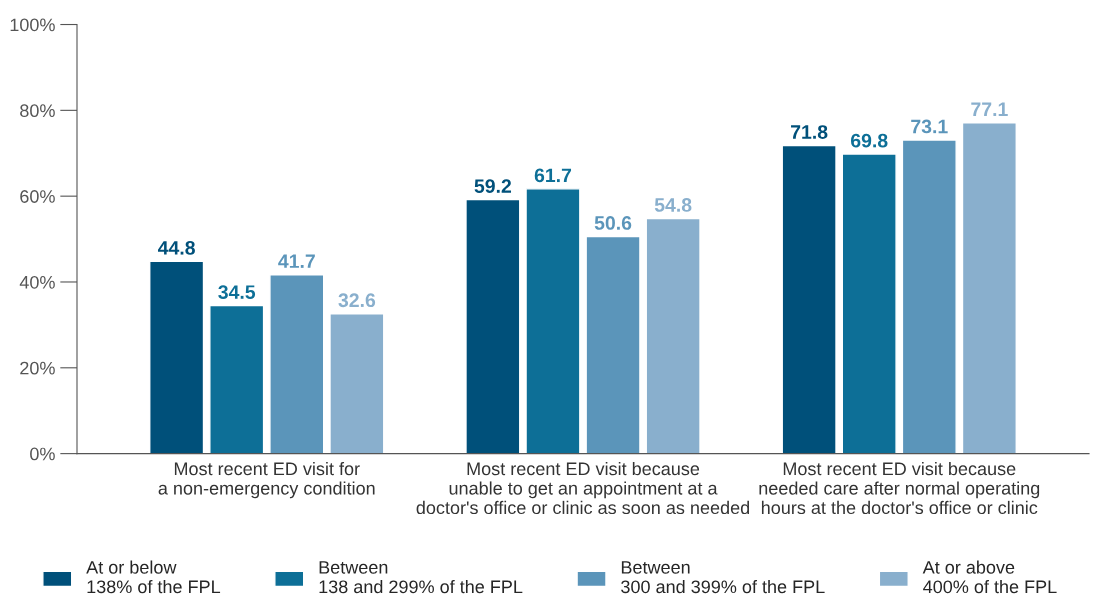  What do you see at coordinates (37, 111) in the screenshot?
I see `y-tick-label: 80%` at bounding box center [37, 111].